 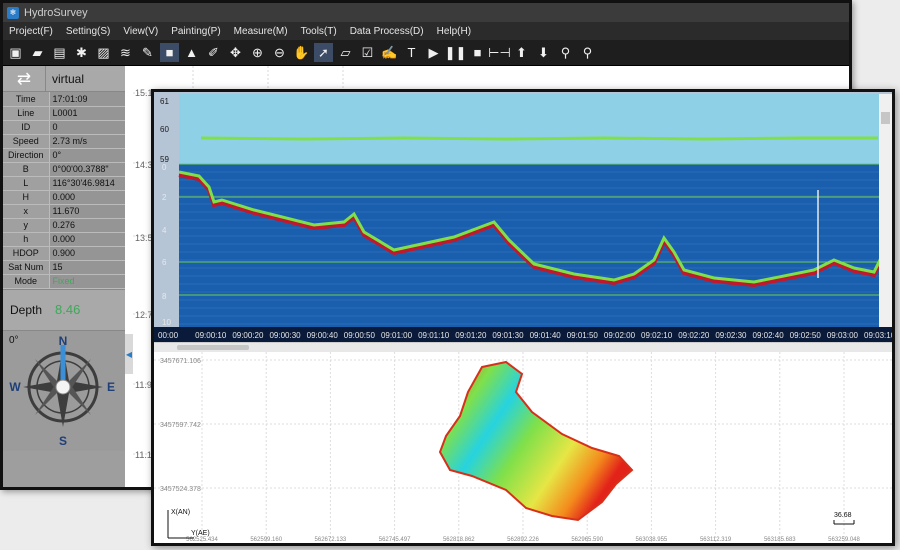 I want to click on select-arrow-icon: ➚, so click(x=323, y=52).